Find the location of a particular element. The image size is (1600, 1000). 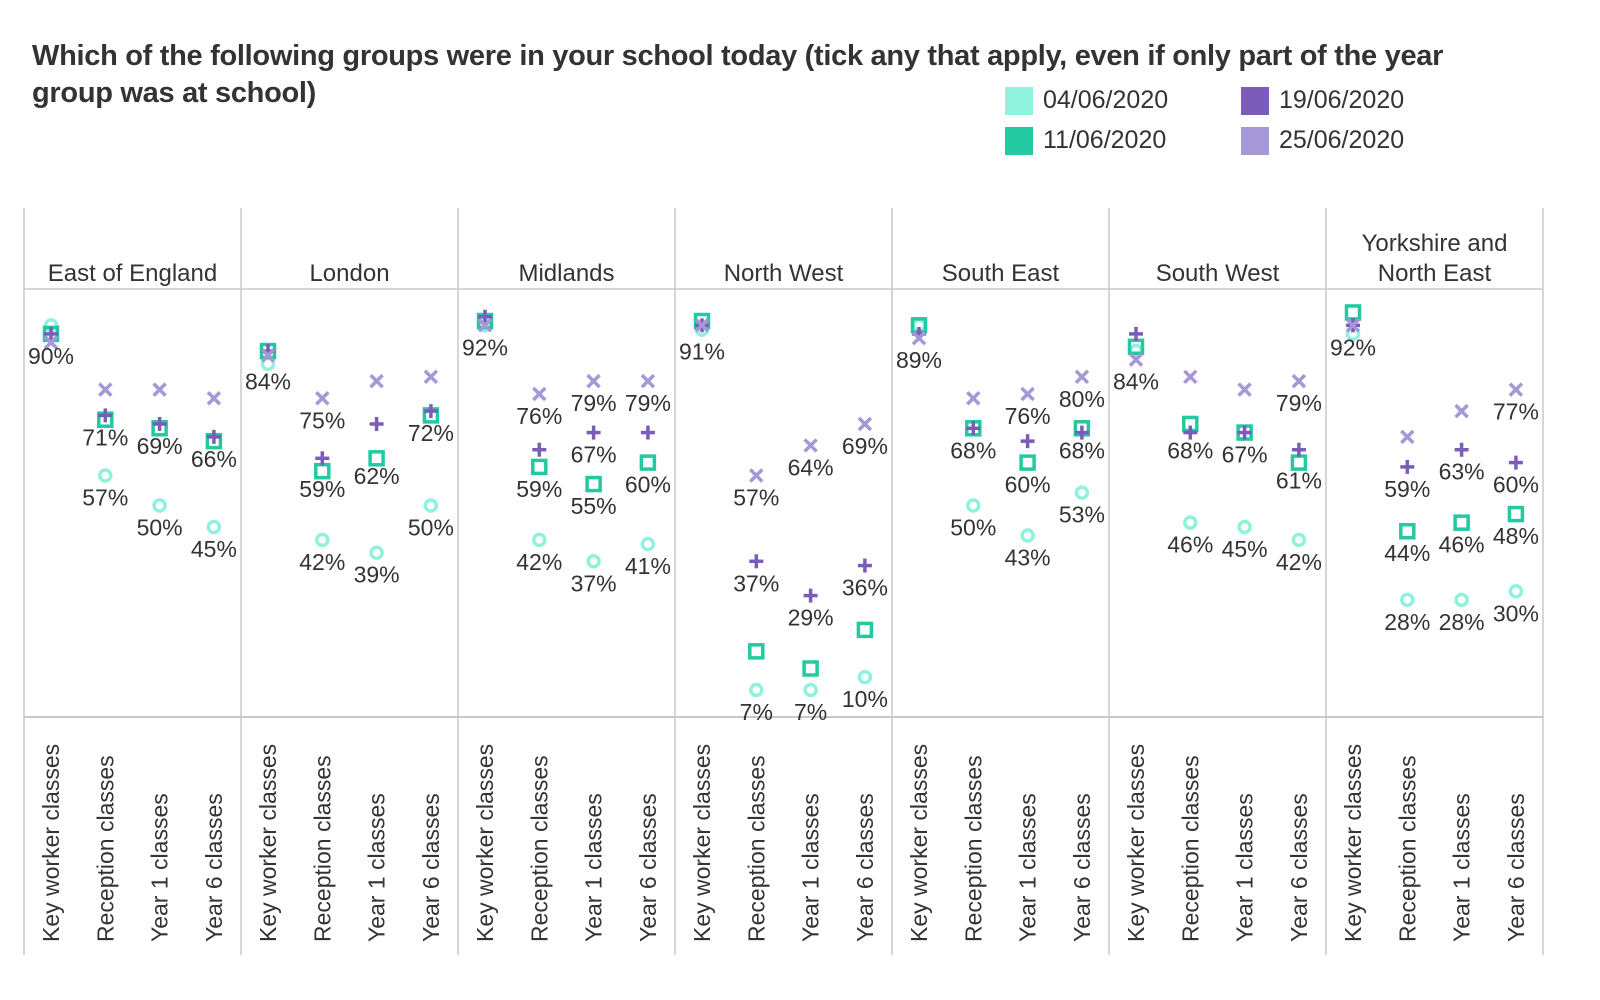

data-label: 7% is located at coordinates (756, 712).